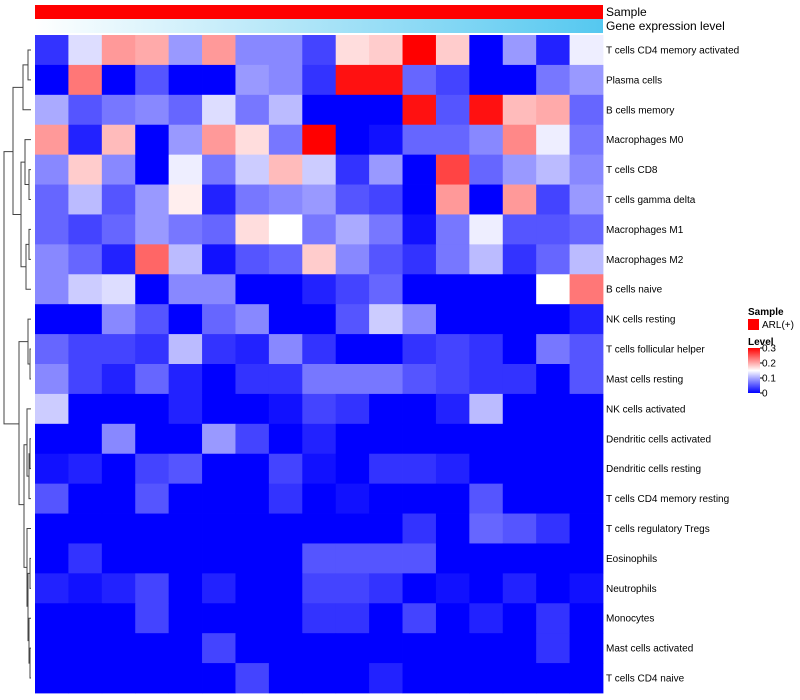  Describe the element at coordinates (634, 290) in the screenshot. I see `row-label: B cells naive` at that location.